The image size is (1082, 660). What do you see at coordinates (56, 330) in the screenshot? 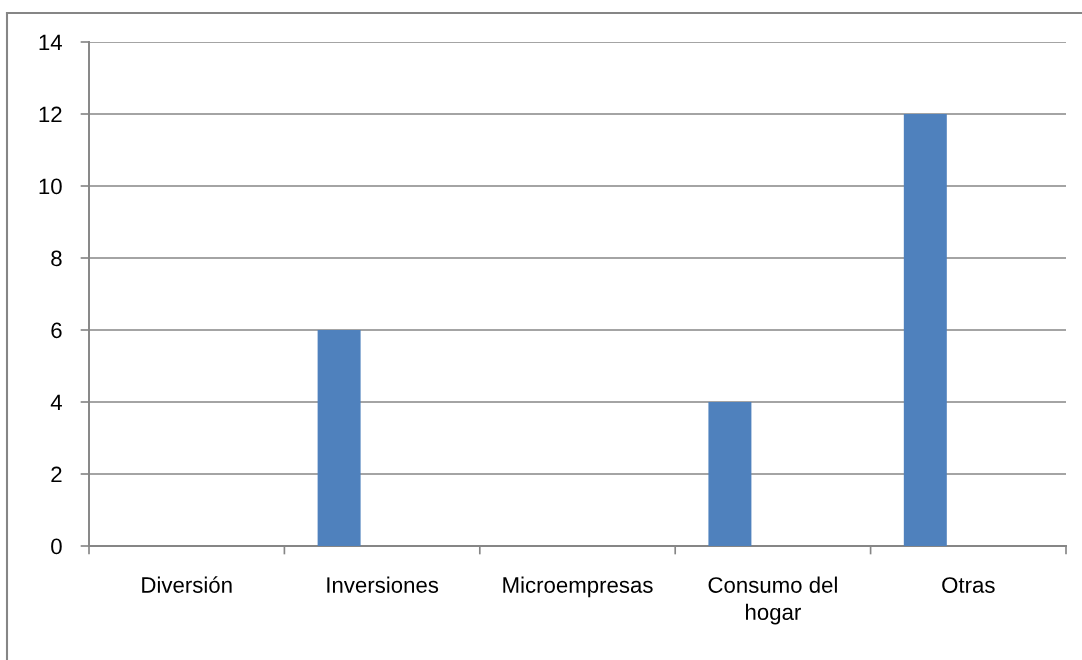
I see `y-tick-label: 6` at bounding box center [56, 330].